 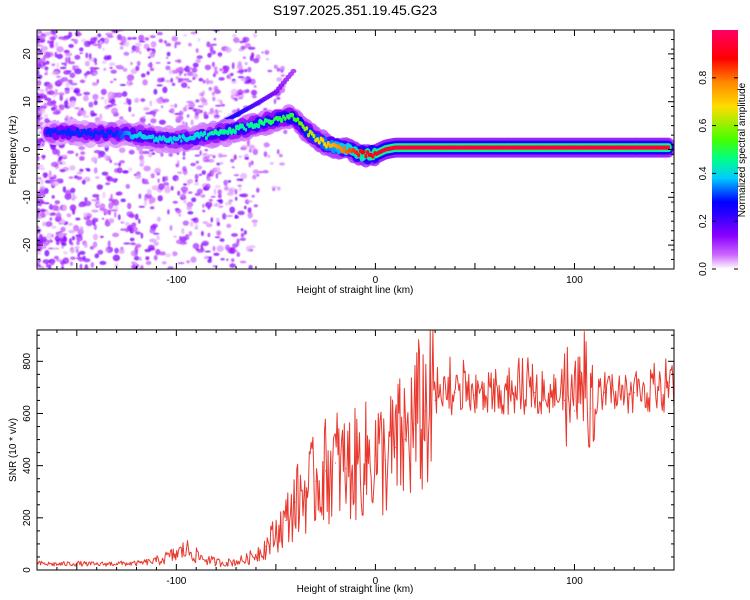 I want to click on y-tick-label: 800, so click(x=27, y=361).